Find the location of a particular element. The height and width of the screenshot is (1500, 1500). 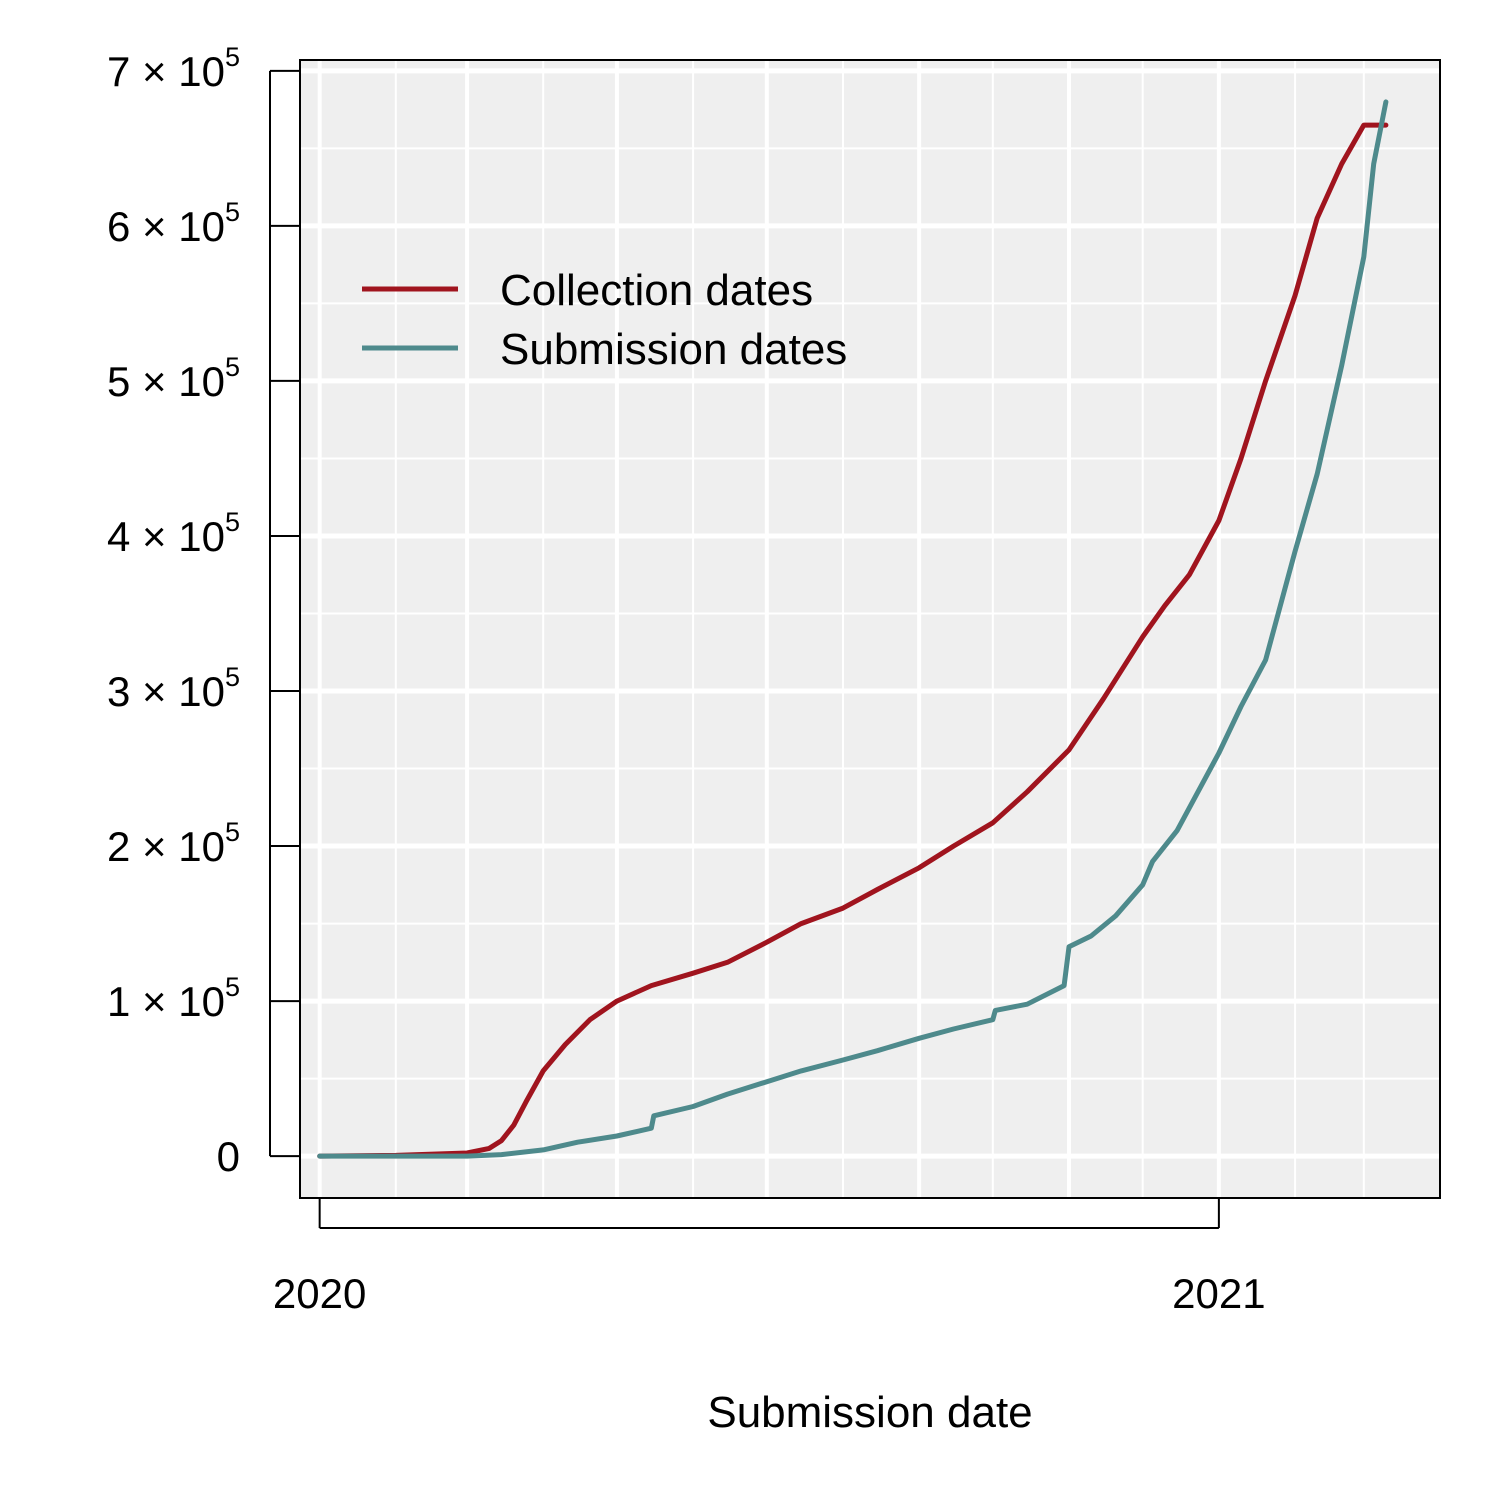

legend-label-submission: Submission dates is located at coordinates (673, 349).